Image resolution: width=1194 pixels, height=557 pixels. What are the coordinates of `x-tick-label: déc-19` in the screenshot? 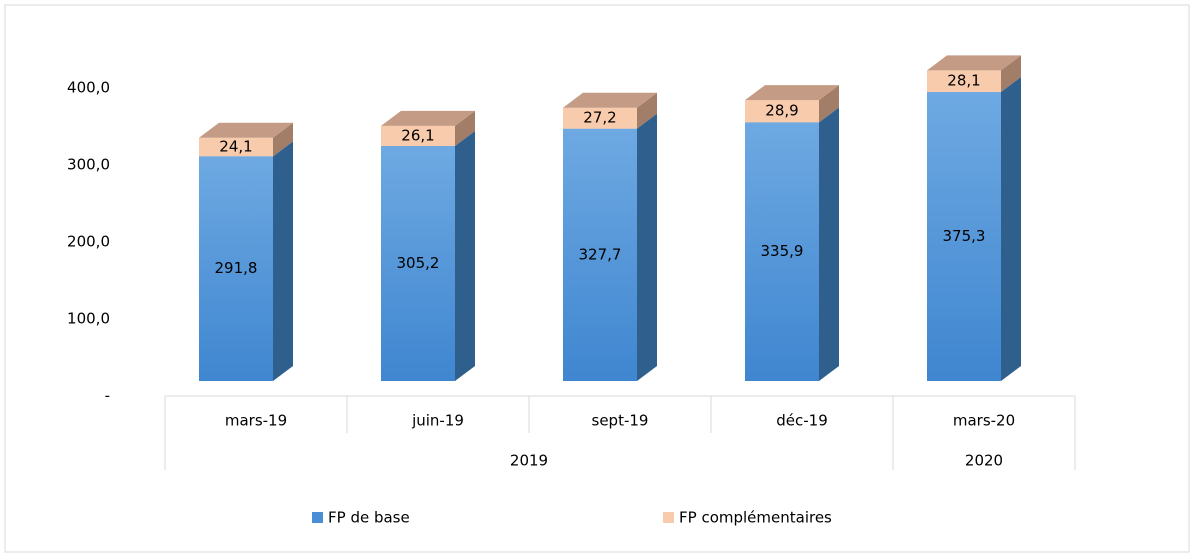 It's located at (802, 421).